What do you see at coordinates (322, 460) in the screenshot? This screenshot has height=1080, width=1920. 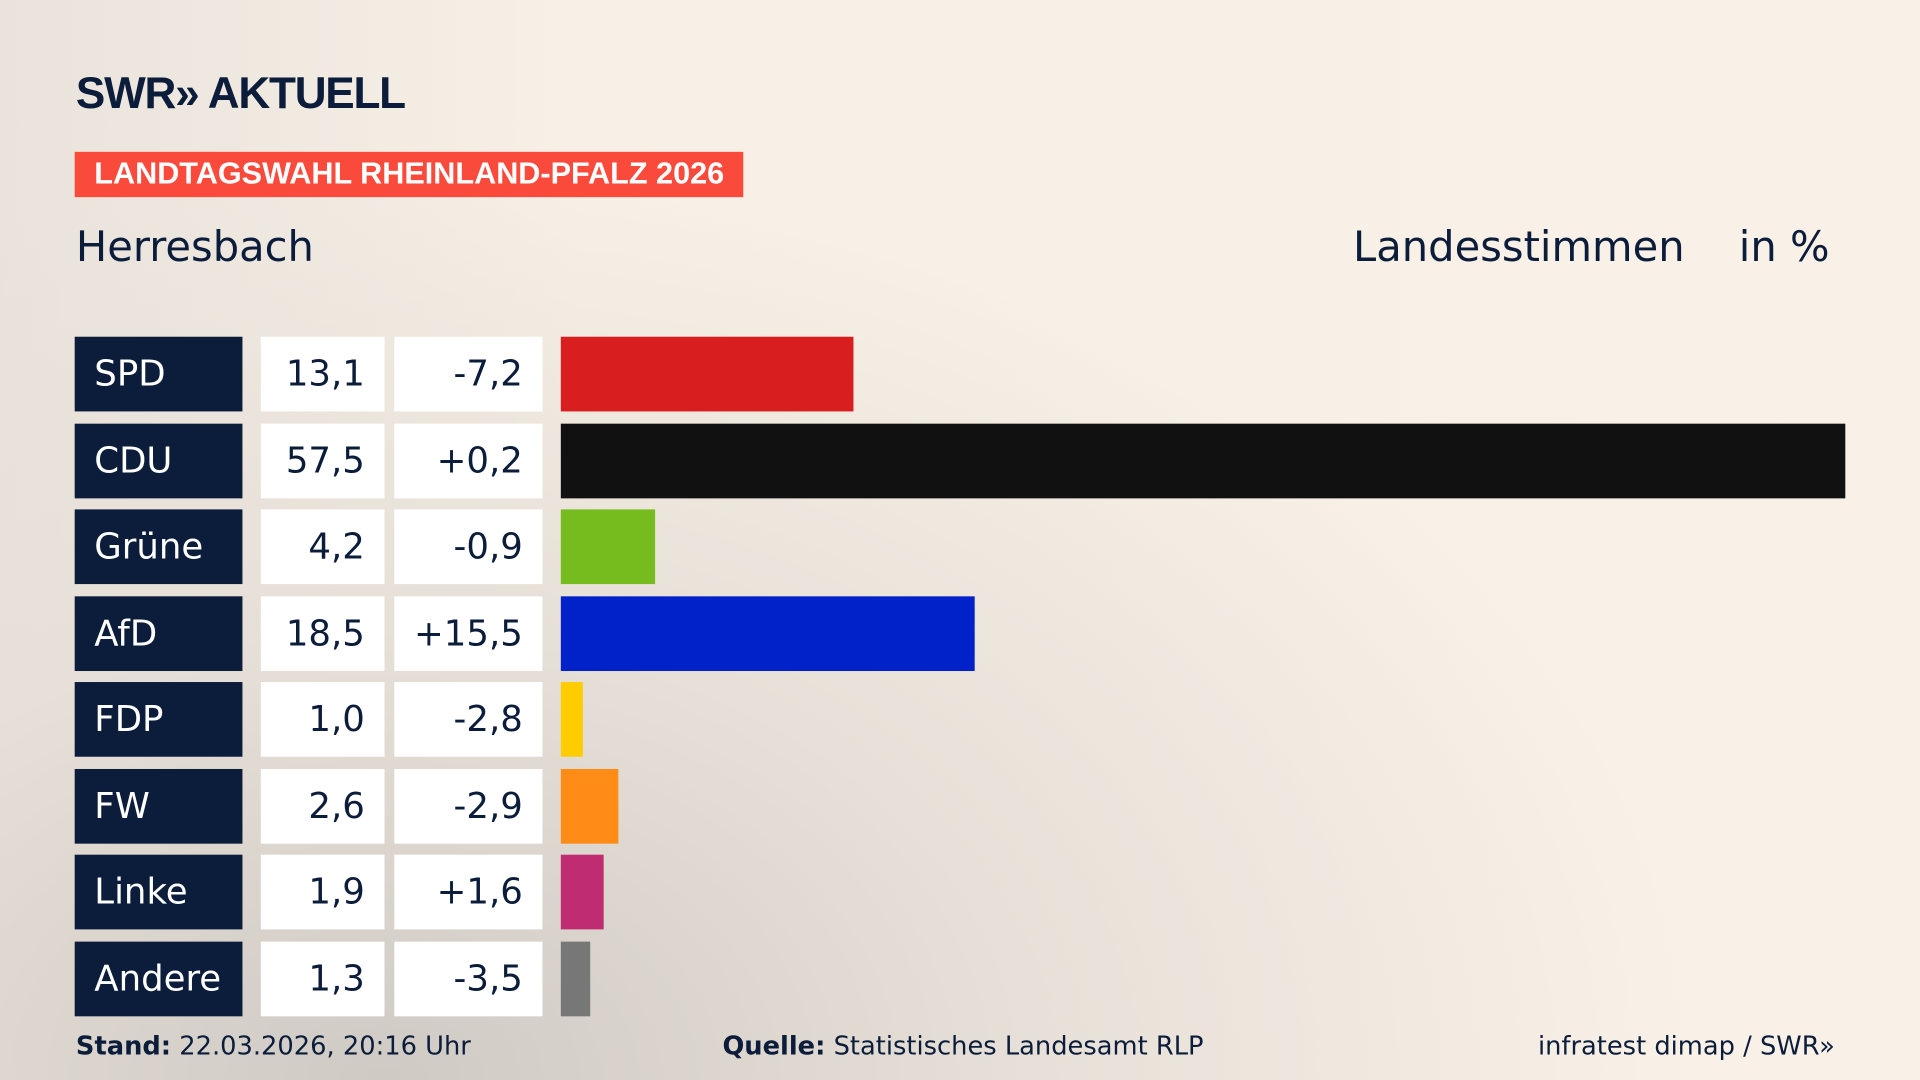 I see `party-value: 57,5` at bounding box center [322, 460].